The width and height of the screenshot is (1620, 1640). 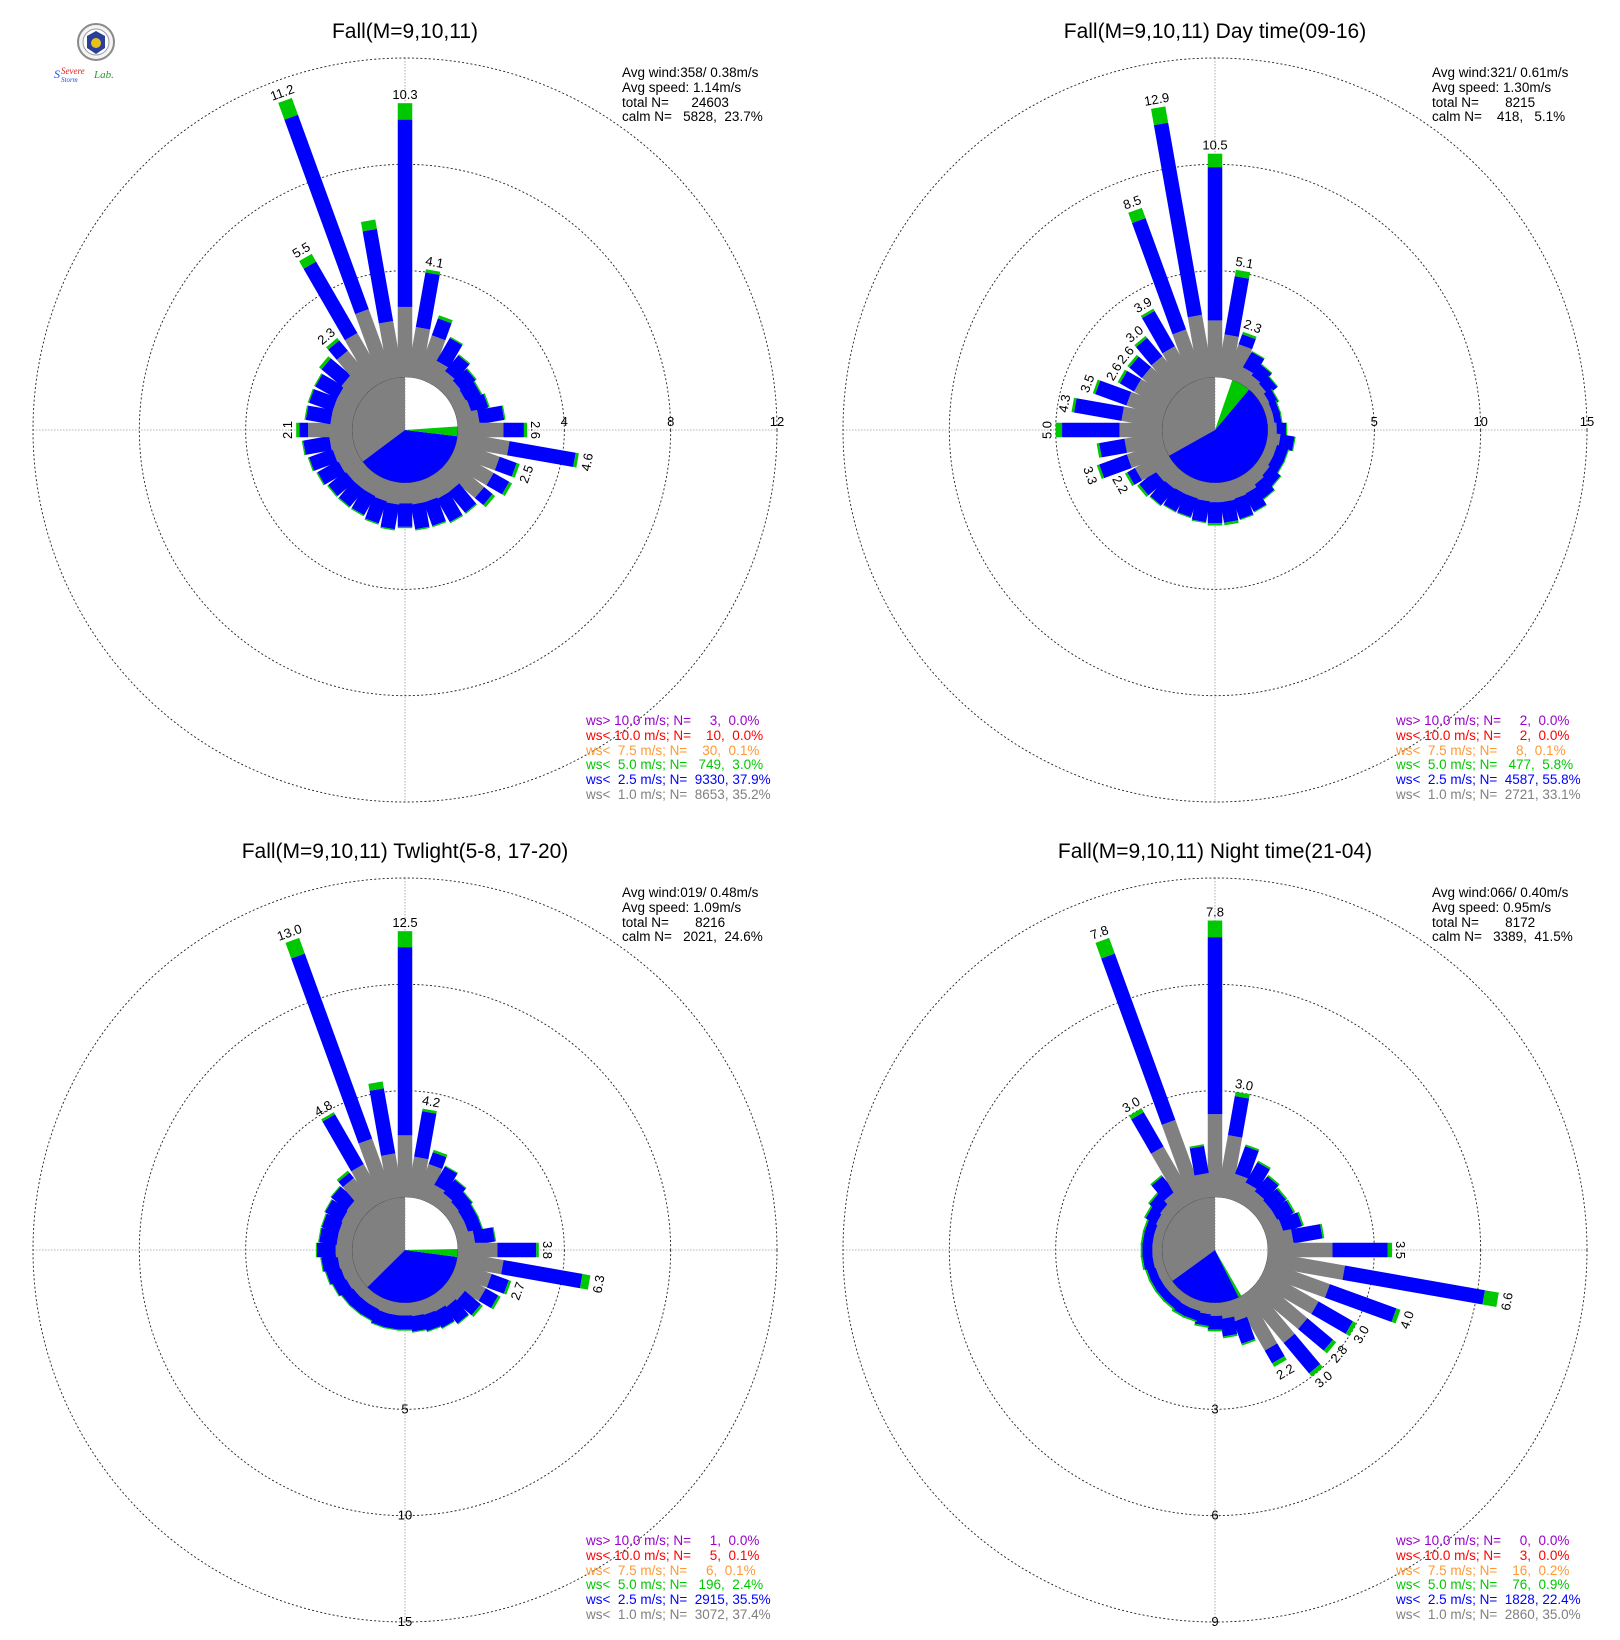 I want to click on ring-label: 12, so click(x=777, y=421).